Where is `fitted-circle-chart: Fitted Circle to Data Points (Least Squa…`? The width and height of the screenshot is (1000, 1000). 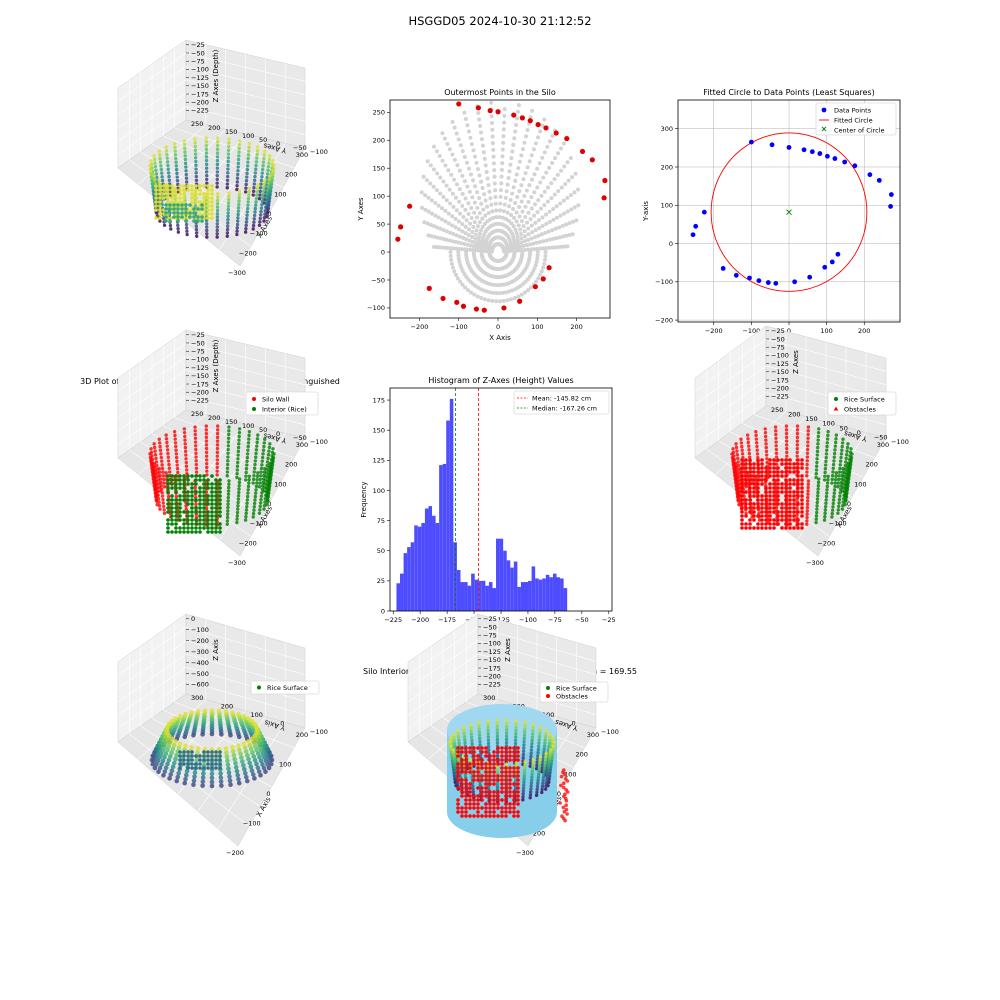
fitted-circle-chart: Fitted Circle to Data Points (Least Squa… is located at coordinates (771, 216).